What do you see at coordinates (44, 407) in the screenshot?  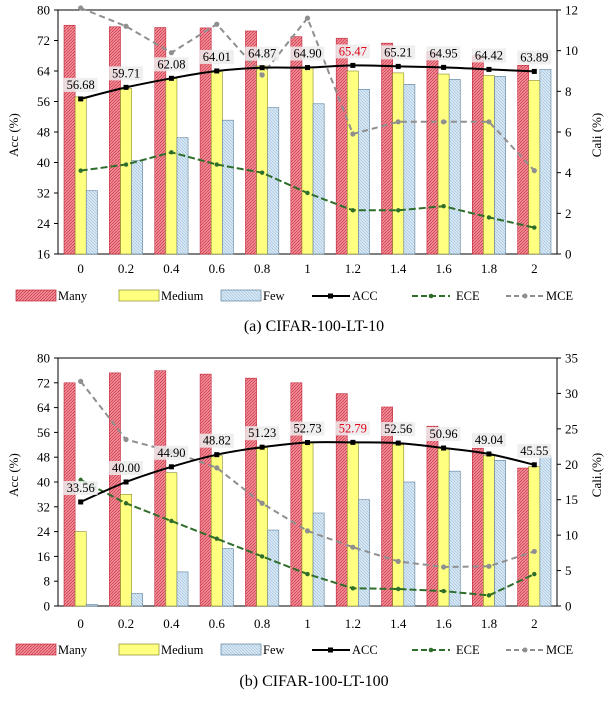 I see `y-tick-label: 64` at bounding box center [44, 407].